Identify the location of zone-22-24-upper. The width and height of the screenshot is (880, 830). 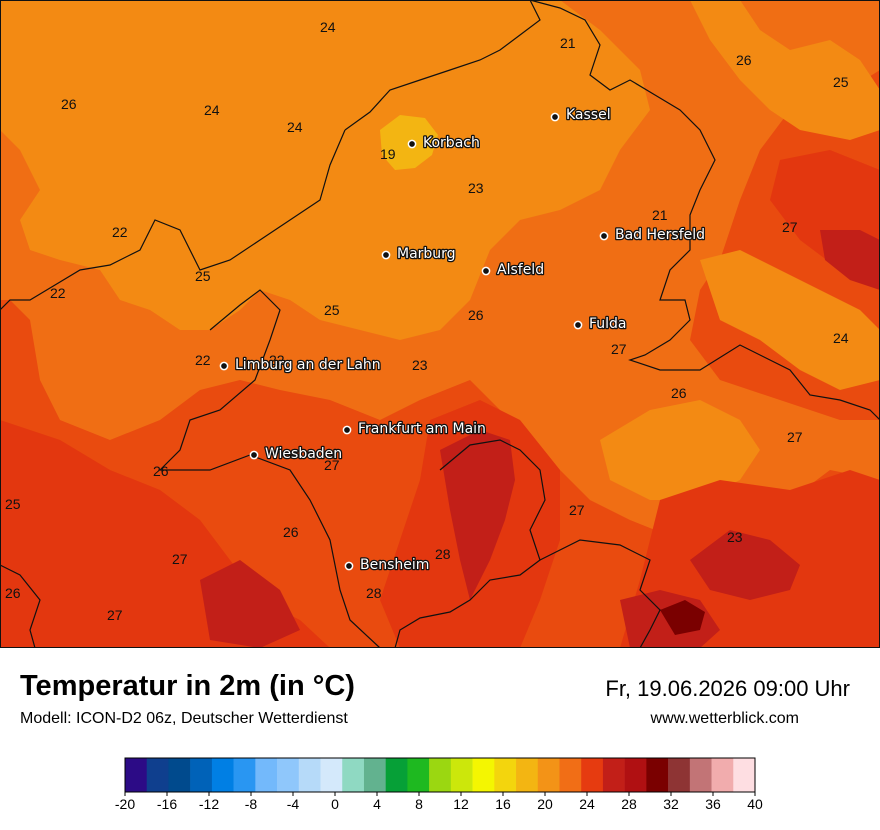
(785, 70).